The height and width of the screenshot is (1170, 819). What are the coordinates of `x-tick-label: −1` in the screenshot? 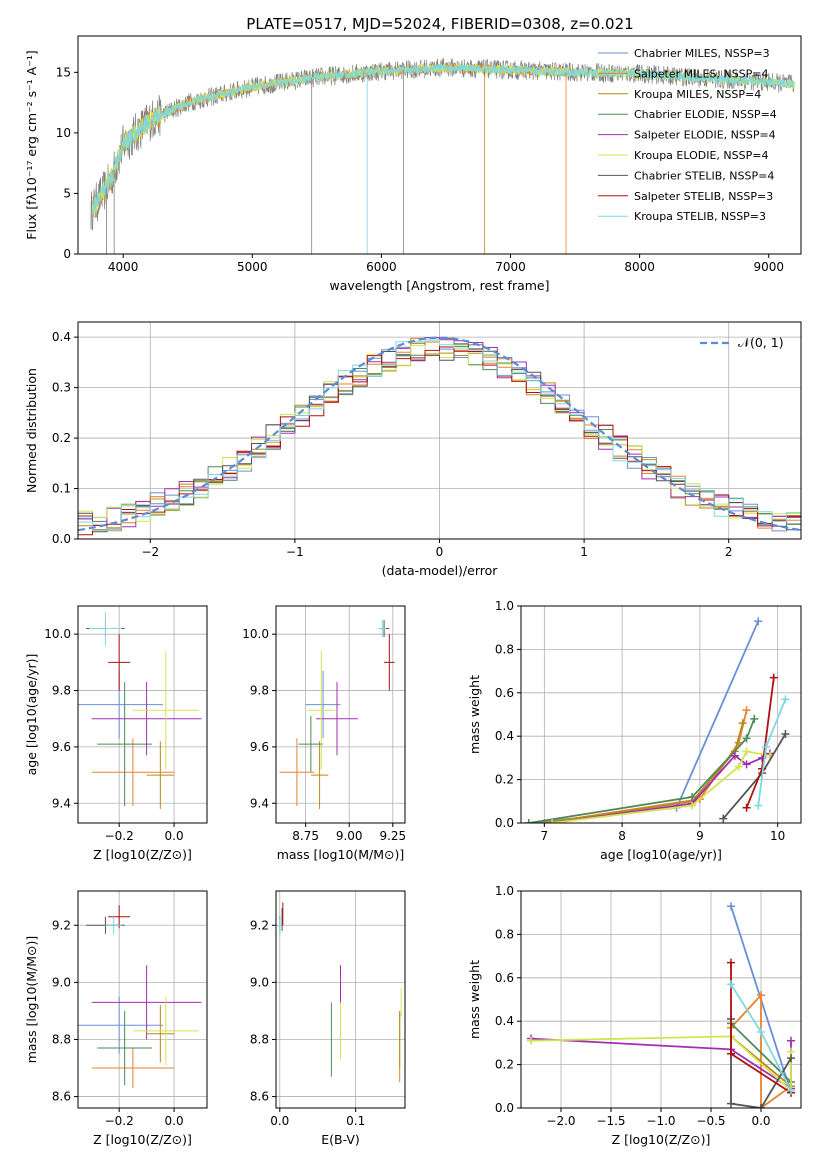 It's located at (295, 552).